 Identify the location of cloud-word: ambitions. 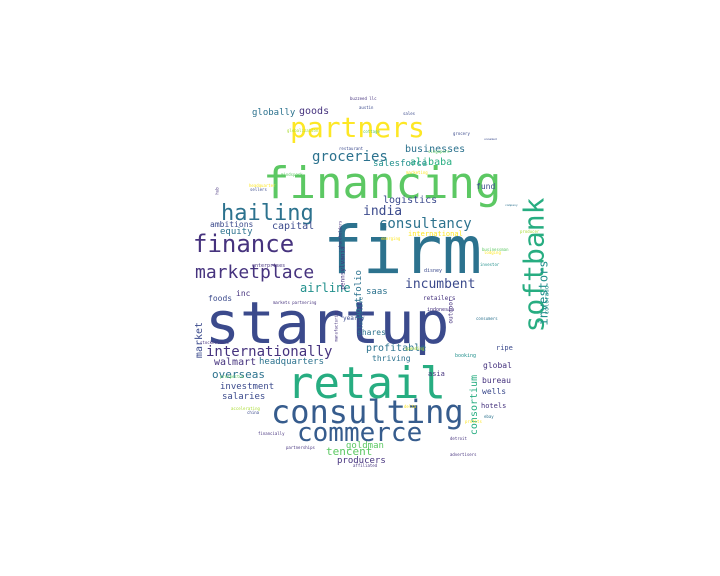
(232, 224).